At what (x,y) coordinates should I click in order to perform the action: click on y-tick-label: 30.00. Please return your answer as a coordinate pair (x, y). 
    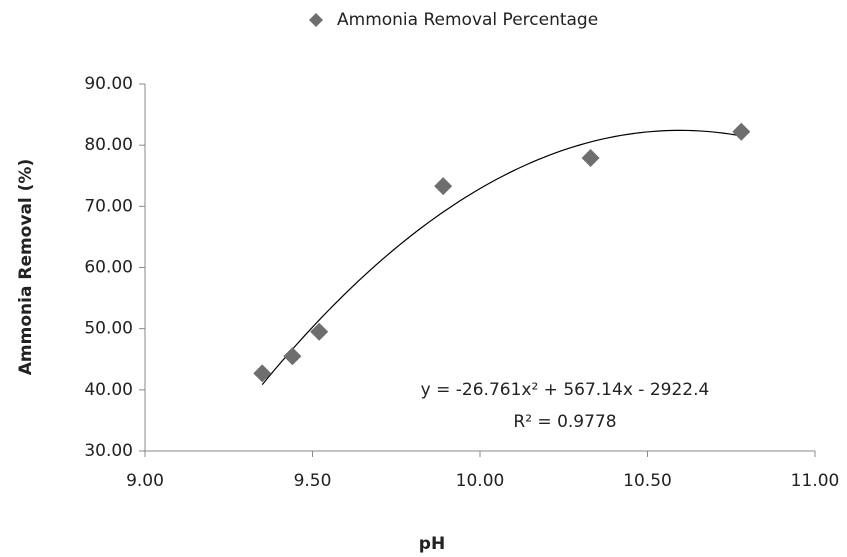
    Looking at the image, I should click on (108, 451).